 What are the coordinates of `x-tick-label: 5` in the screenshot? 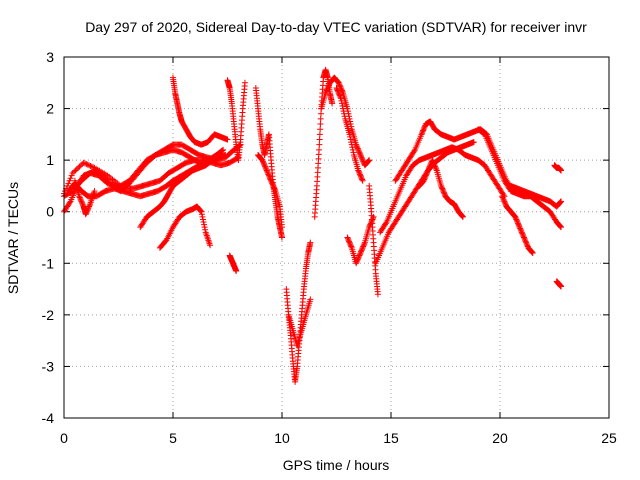 It's located at (173, 438).